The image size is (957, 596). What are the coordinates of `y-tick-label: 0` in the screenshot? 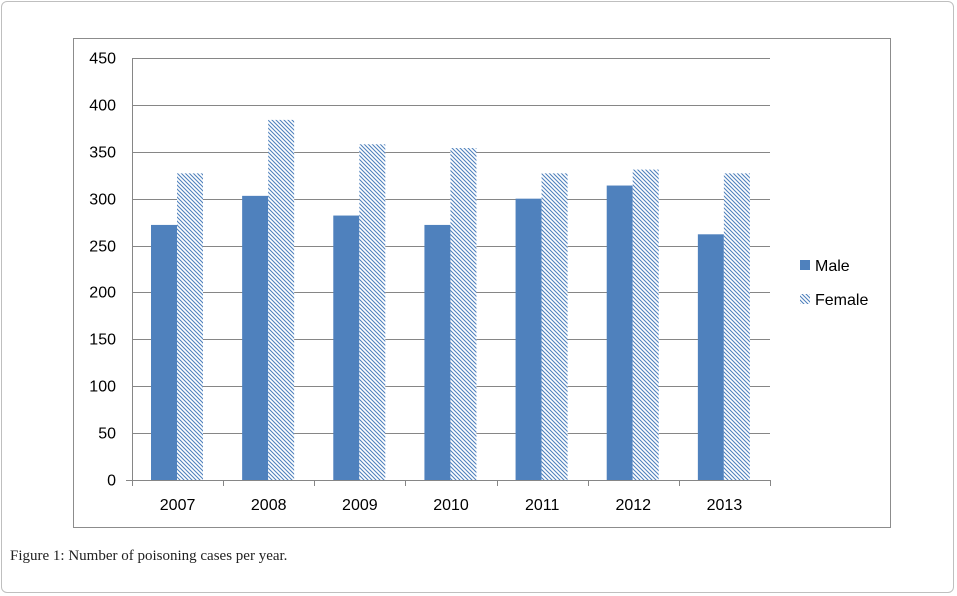 It's located at (111, 481).